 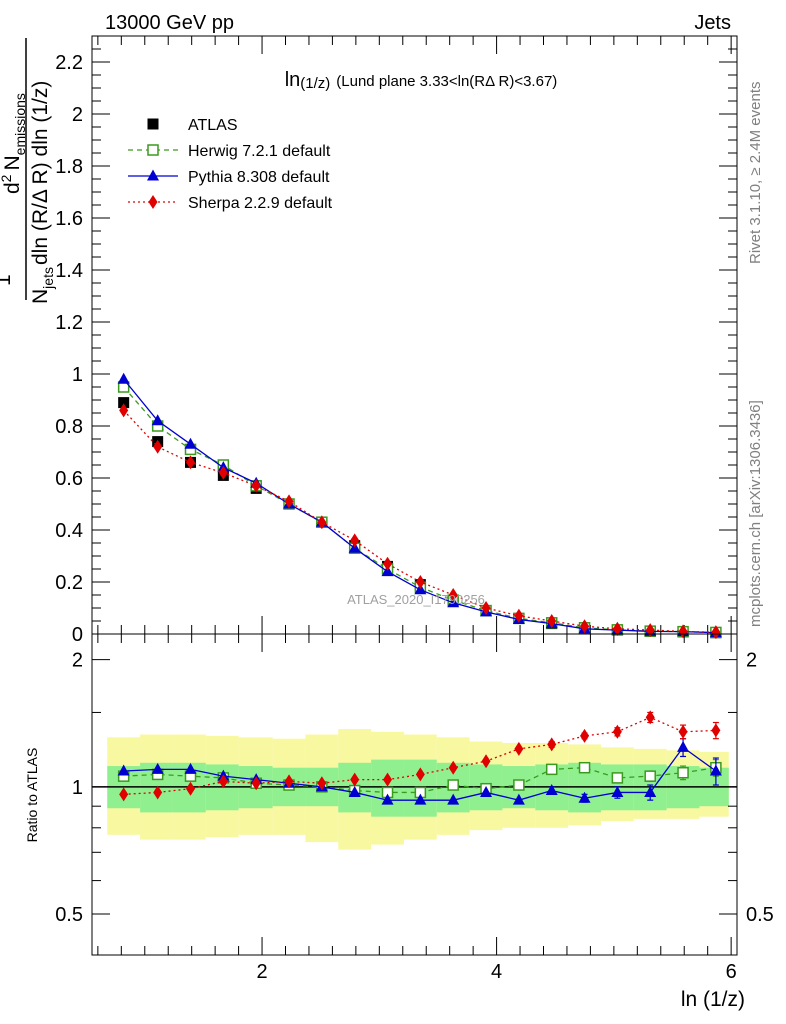 What do you see at coordinates (69, 271) in the screenshot?
I see `top-ytick-label: 1.4` at bounding box center [69, 271].